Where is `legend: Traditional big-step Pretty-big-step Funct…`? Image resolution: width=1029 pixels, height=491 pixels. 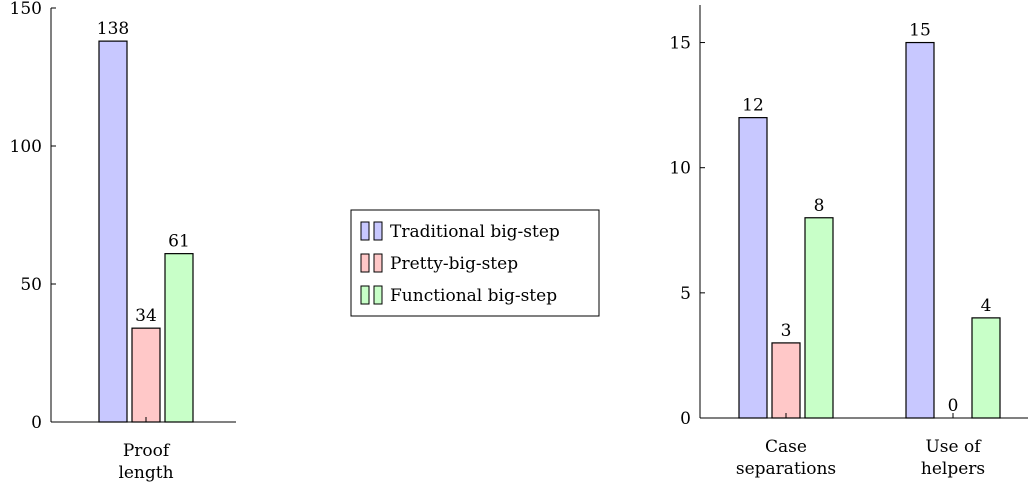 legend: Traditional big-step Pretty-big-step Funct… is located at coordinates (475, 263).